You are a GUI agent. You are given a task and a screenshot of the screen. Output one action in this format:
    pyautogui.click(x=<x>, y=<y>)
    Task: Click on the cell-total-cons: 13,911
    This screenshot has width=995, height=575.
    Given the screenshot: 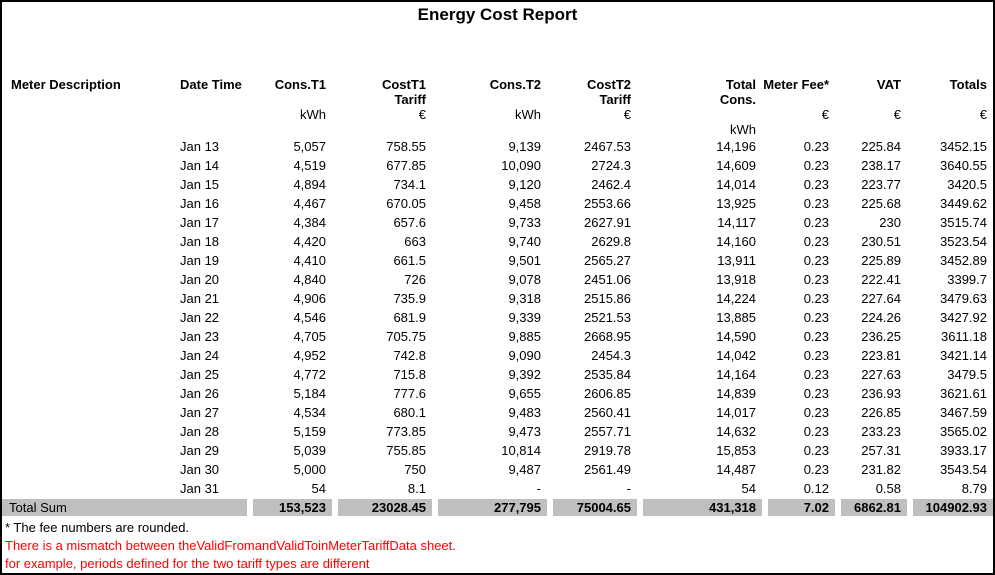 What is the action you would take?
    pyautogui.click(x=736, y=260)
    